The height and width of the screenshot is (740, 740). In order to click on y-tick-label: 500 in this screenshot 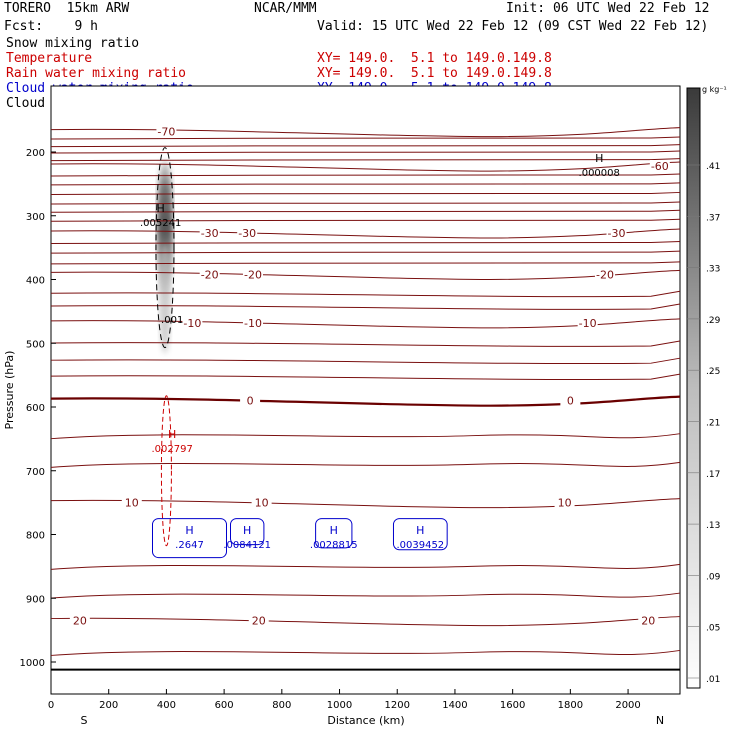, I will do `click(35, 344)`.